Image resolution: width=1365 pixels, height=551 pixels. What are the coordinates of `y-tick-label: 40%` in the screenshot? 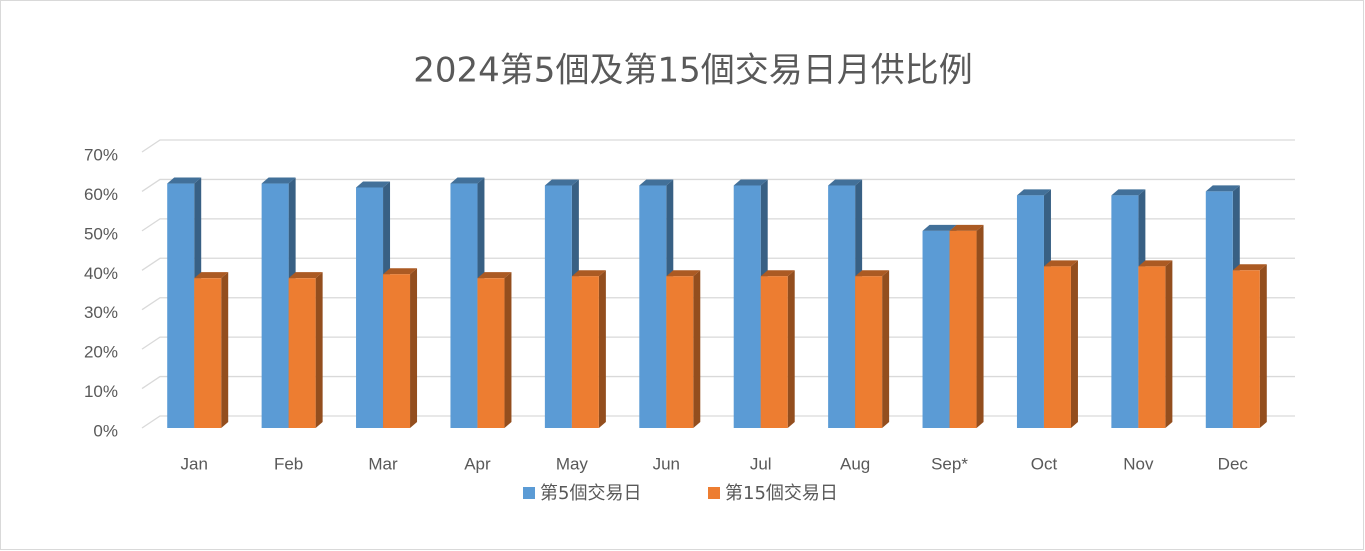 It's located at (101, 273).